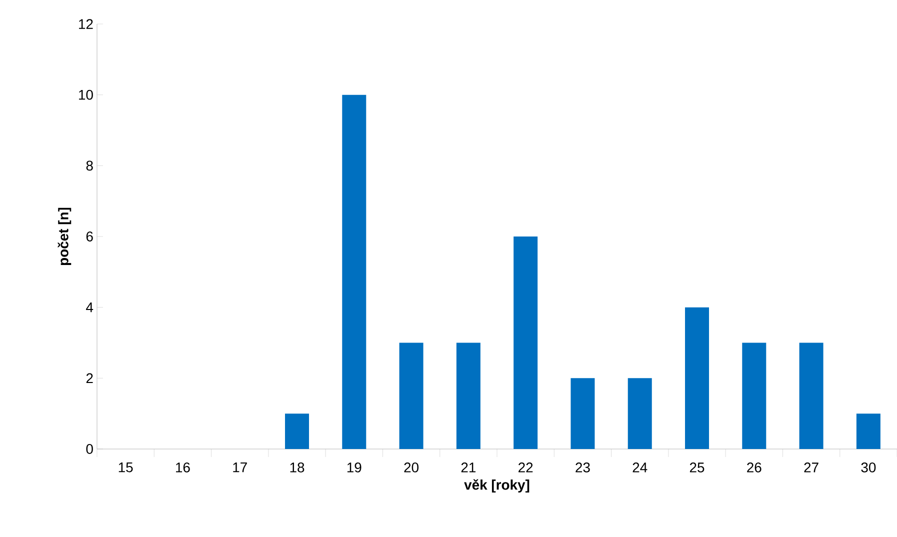 The width and height of the screenshot is (897, 537). What do you see at coordinates (697, 467) in the screenshot?
I see `x-tick-label: 25` at bounding box center [697, 467].